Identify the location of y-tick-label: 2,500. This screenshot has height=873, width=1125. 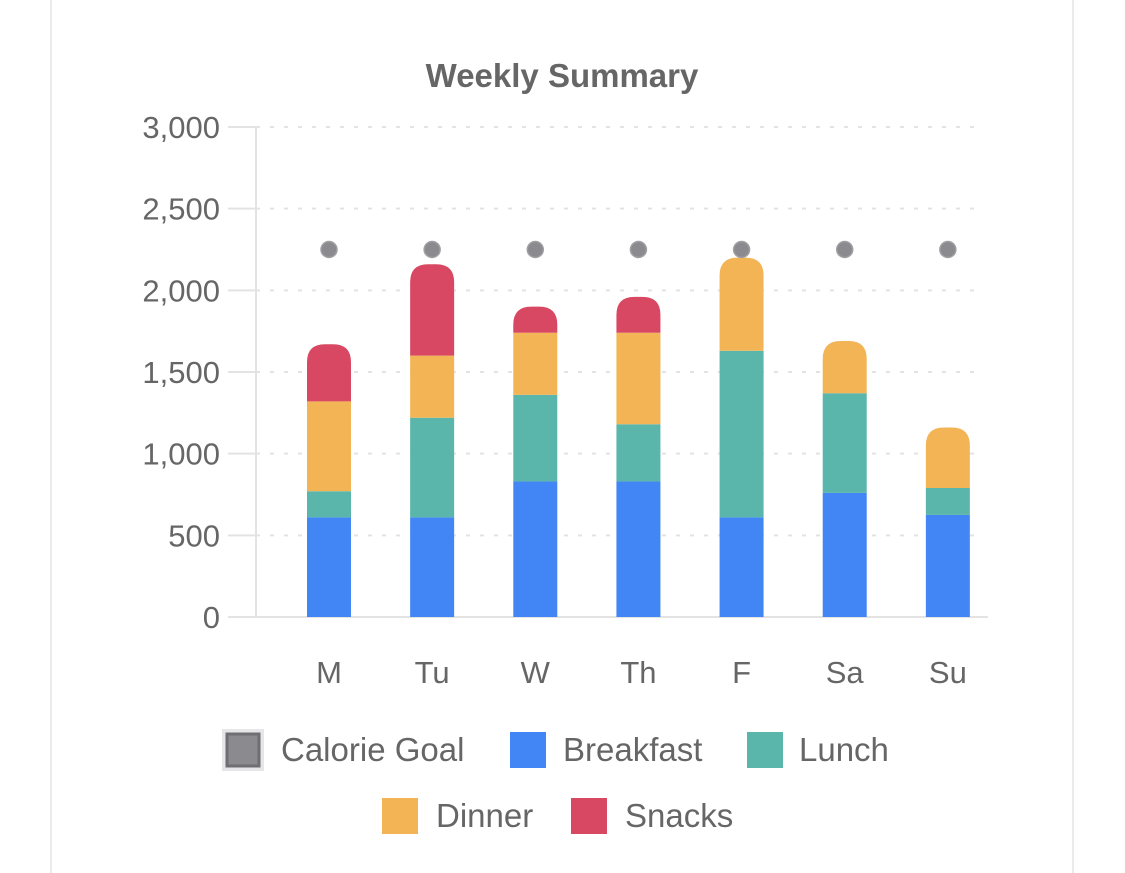
(181, 209).